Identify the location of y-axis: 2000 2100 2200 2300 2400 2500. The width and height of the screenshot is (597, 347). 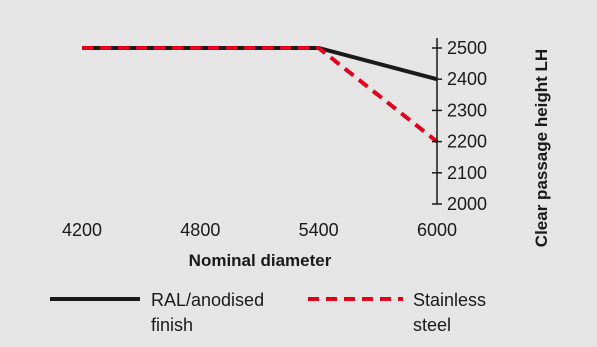
(459, 126).